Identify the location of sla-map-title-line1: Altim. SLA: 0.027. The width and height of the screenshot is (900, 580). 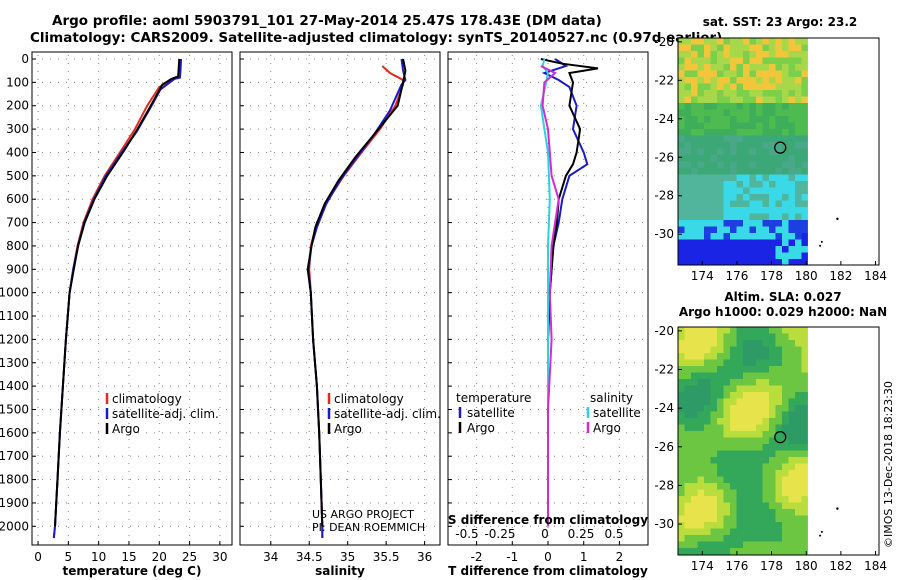
(782, 297).